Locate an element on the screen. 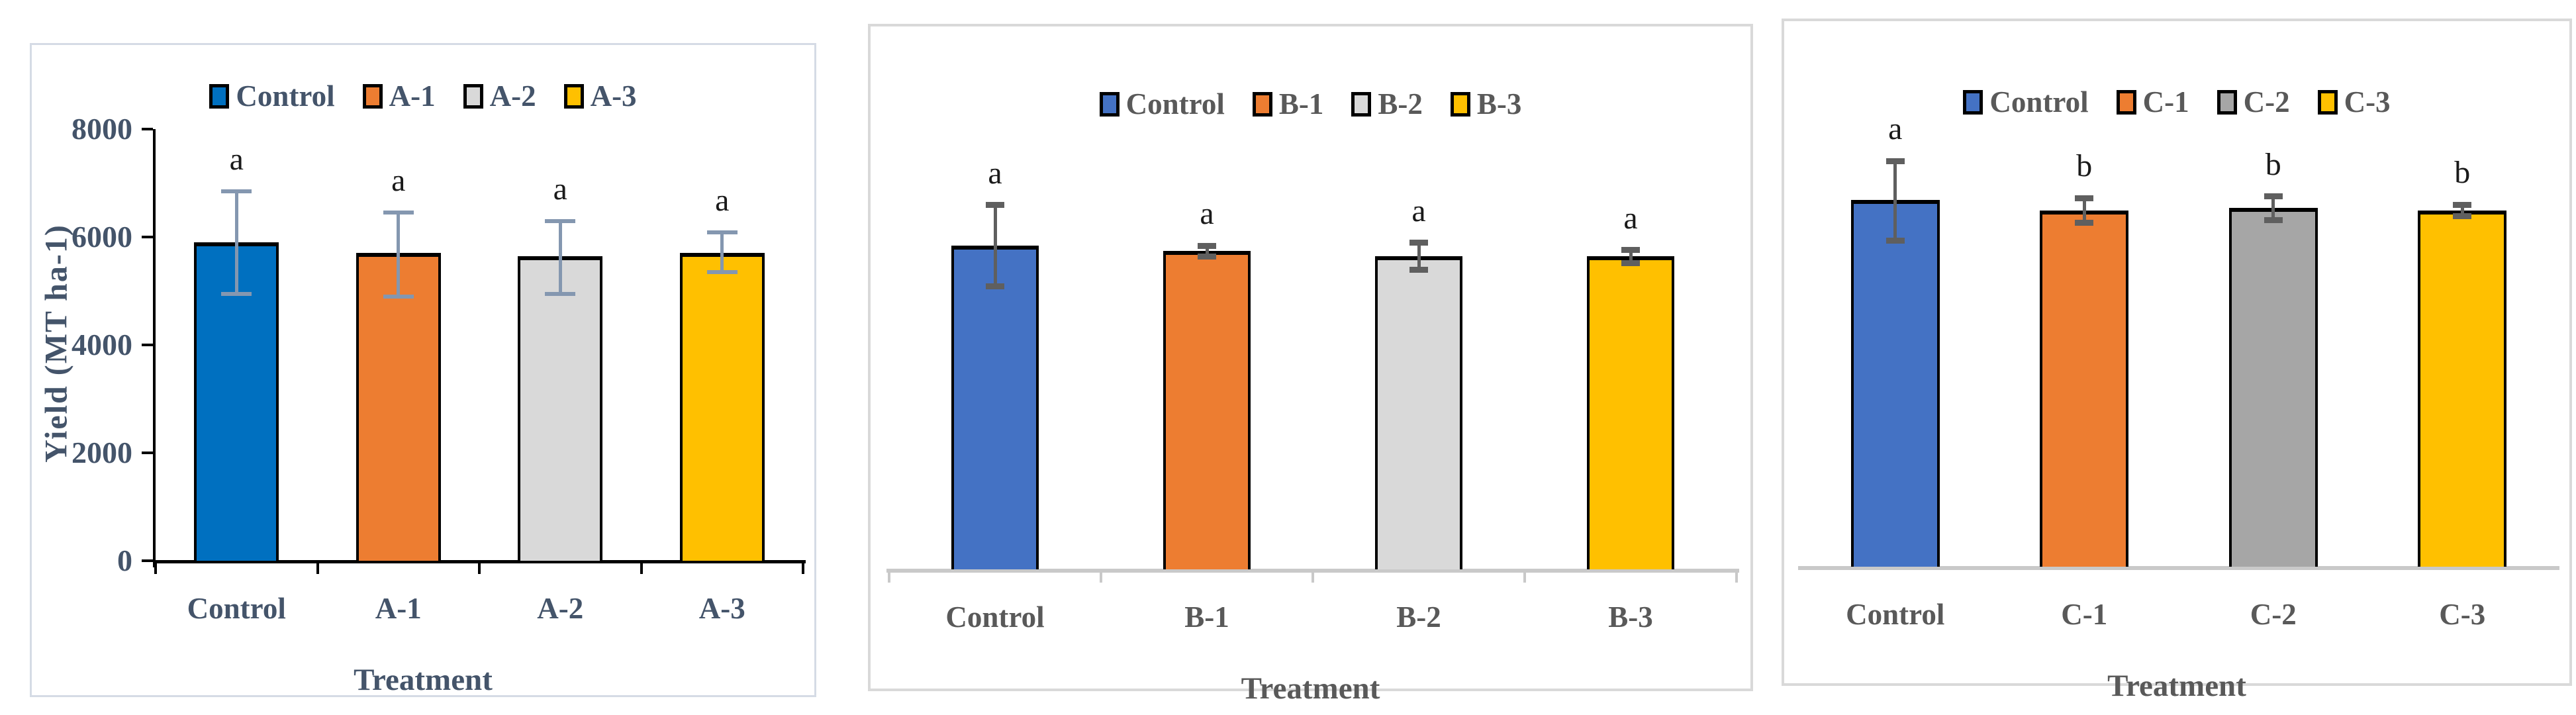 The width and height of the screenshot is (2576, 715). y-axis-title: Yield (MT ha-1) is located at coordinates (56, 344).